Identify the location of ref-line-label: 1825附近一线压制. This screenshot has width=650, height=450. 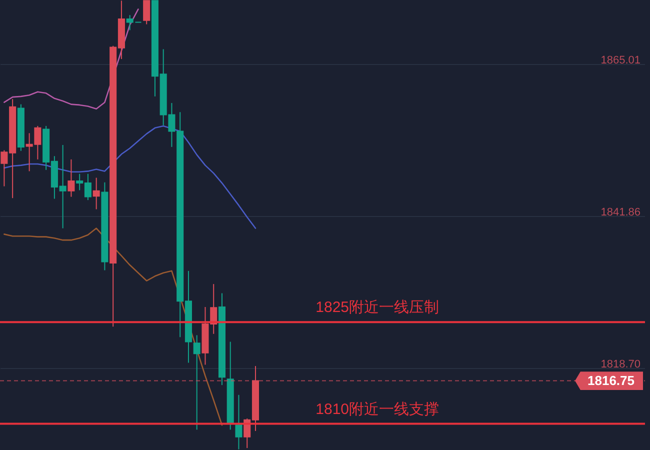
(378, 307).